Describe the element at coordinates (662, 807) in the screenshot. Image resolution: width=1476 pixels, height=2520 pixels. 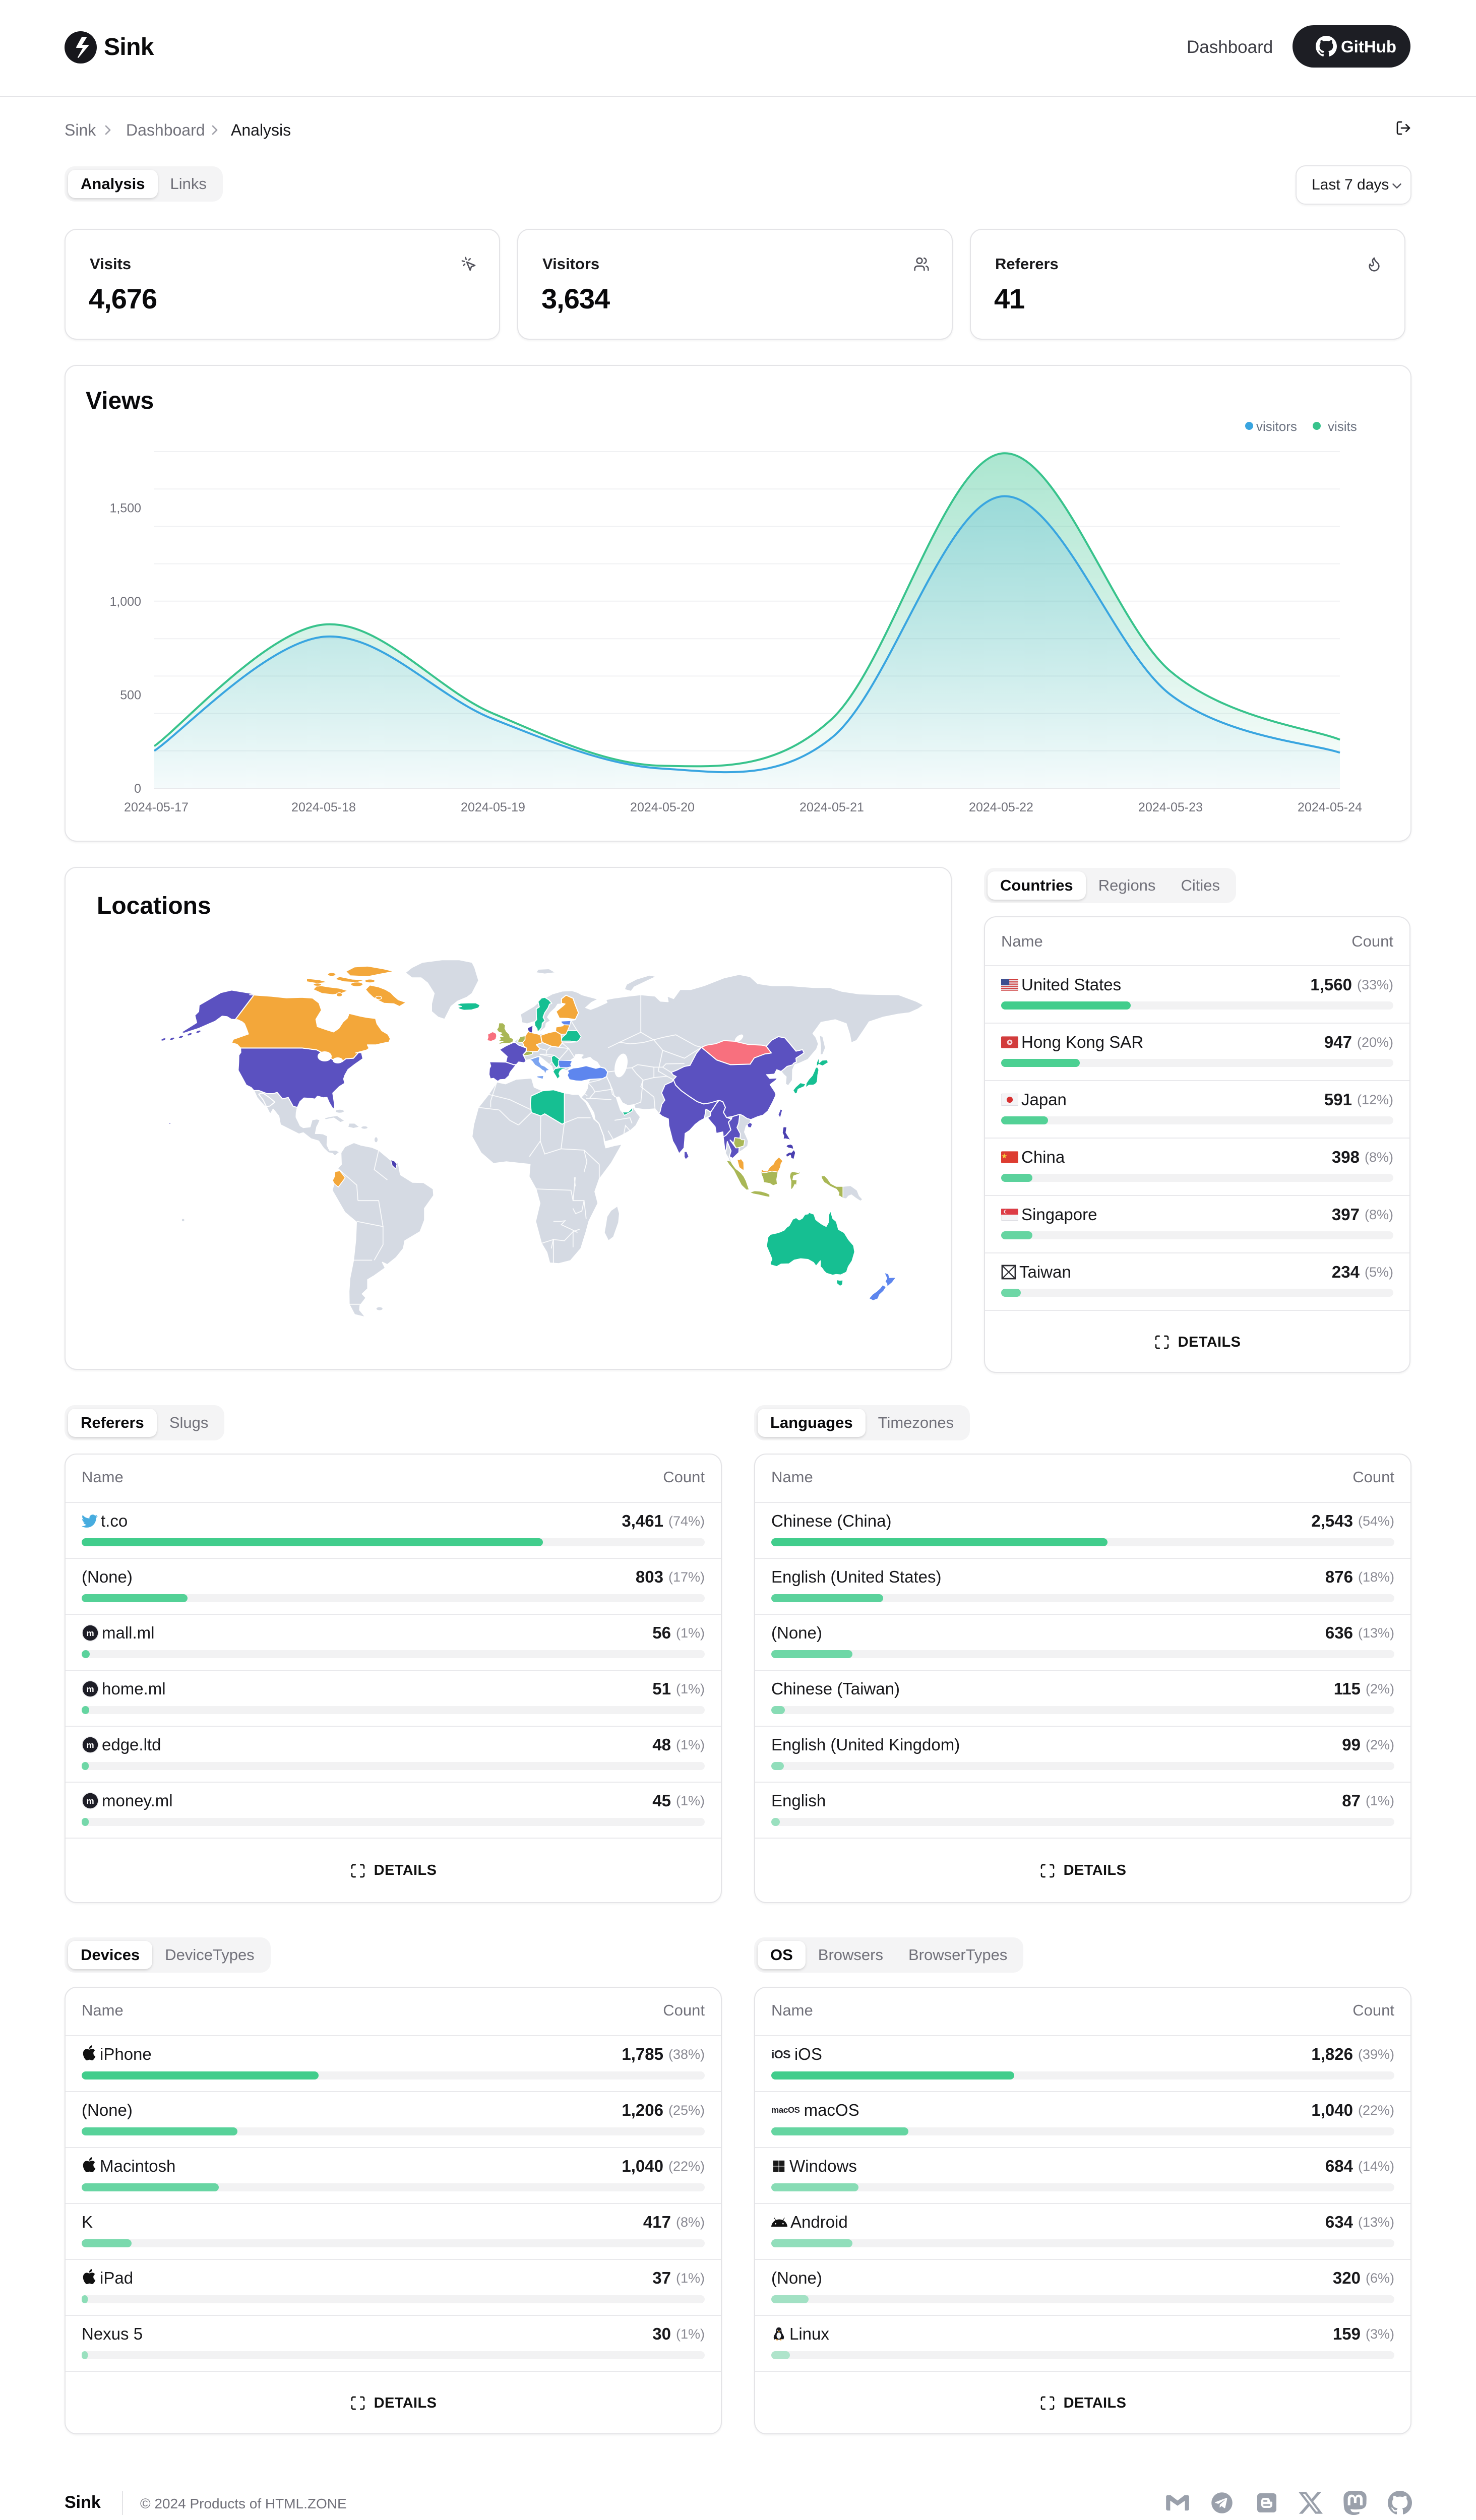
I see `svg-text: 2024-05-20` at that location.